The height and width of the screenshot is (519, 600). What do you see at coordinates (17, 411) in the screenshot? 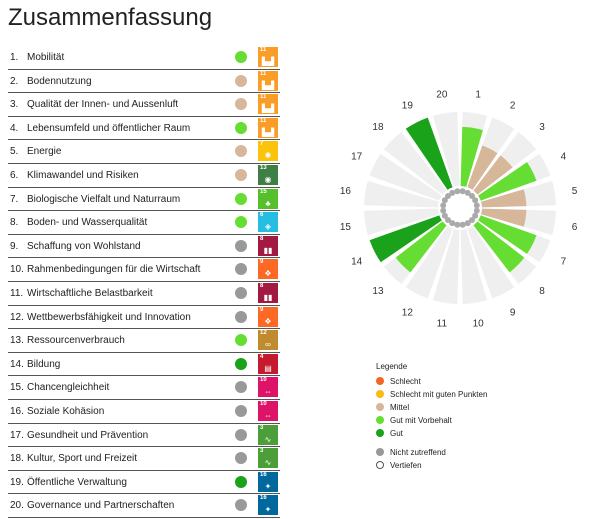
I see `criterion-number: 16.` at bounding box center [17, 411].